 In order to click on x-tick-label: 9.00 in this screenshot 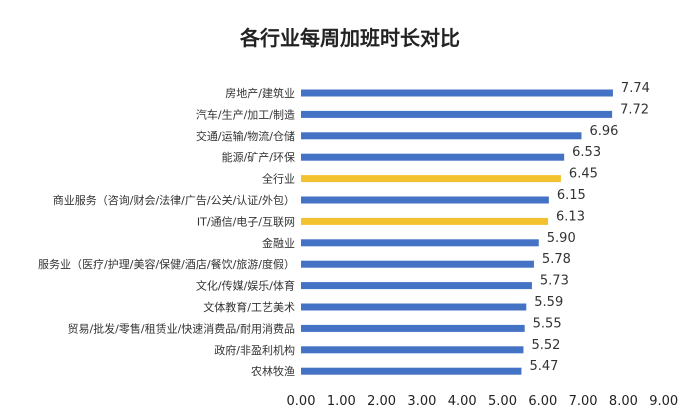, I will do `click(663, 401)`.